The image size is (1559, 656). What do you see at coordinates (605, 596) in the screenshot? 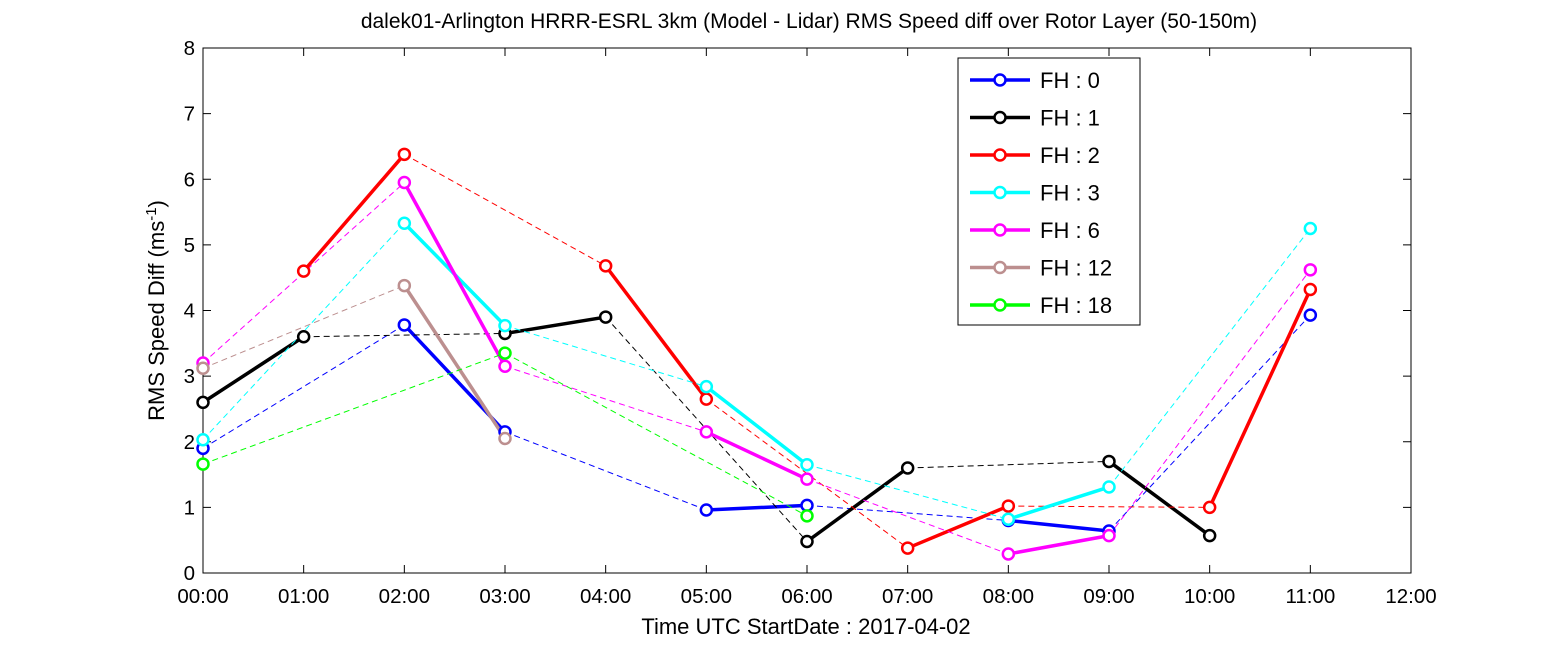
I see `x-tick-label: 04:00` at bounding box center [605, 596].